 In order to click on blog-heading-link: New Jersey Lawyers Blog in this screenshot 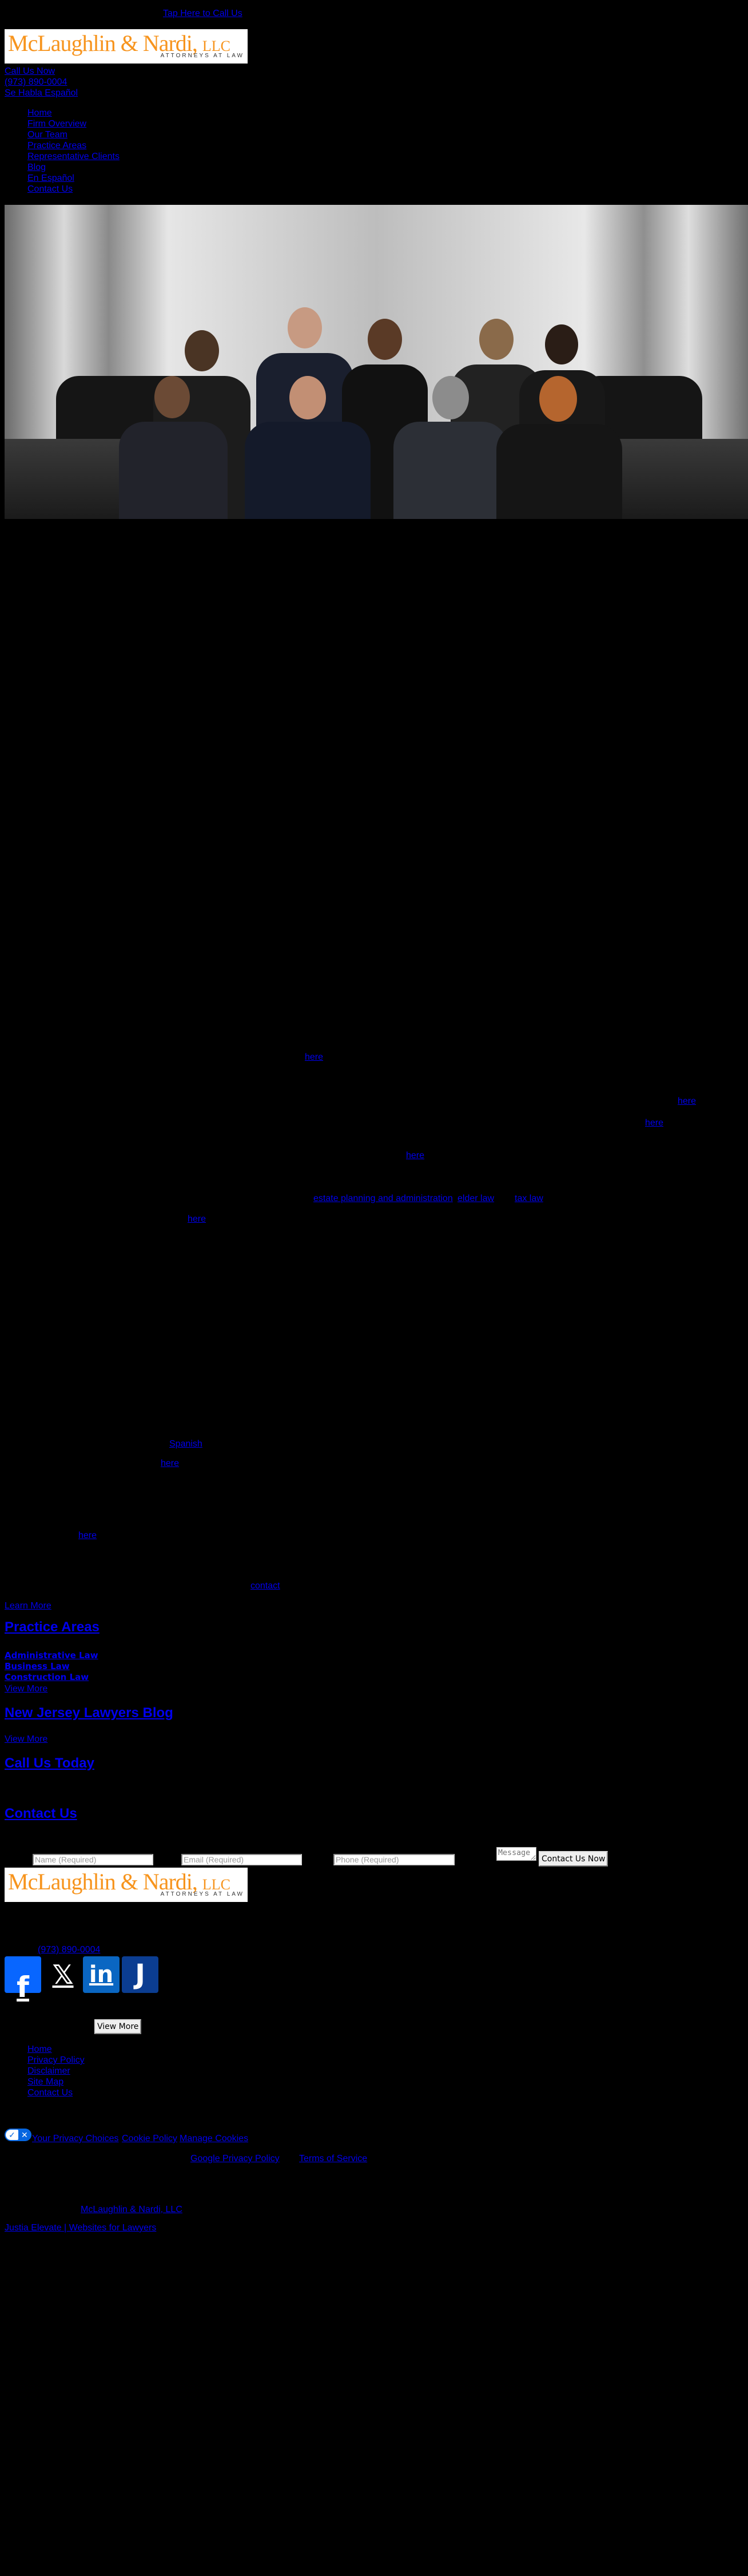, I will do `click(89, 1713)`.